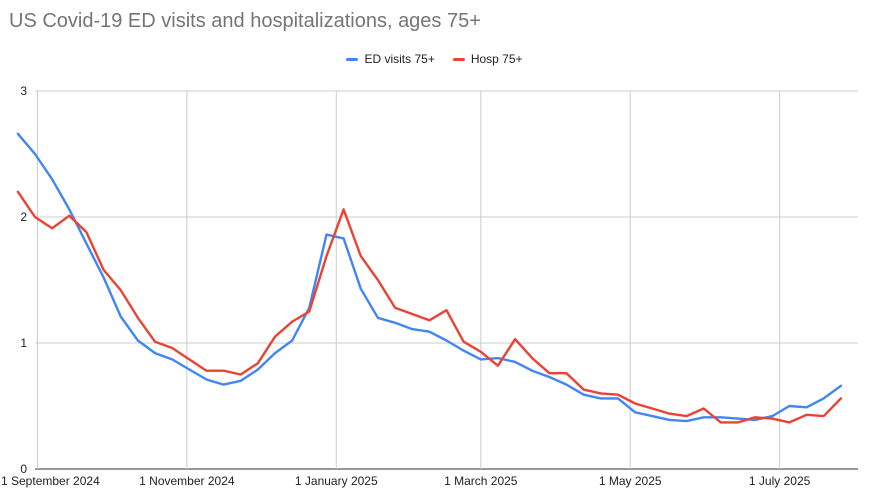 The height and width of the screenshot is (494, 869). What do you see at coordinates (50, 481) in the screenshot?
I see `x-tick-label: 1 September 2024` at bounding box center [50, 481].